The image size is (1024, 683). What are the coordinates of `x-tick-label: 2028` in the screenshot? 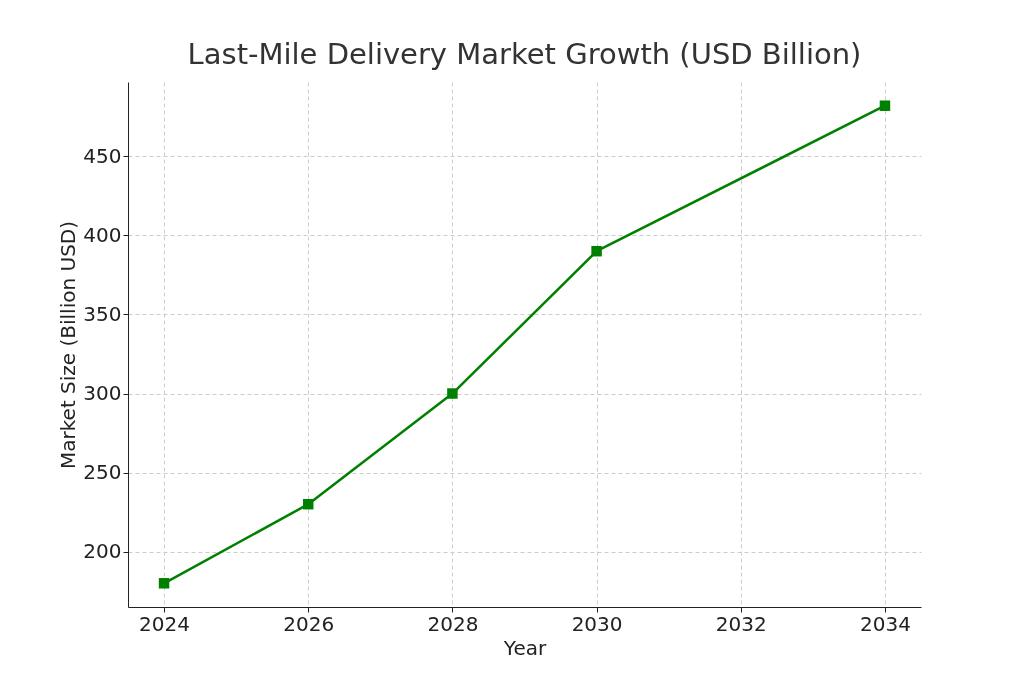 It's located at (453, 623).